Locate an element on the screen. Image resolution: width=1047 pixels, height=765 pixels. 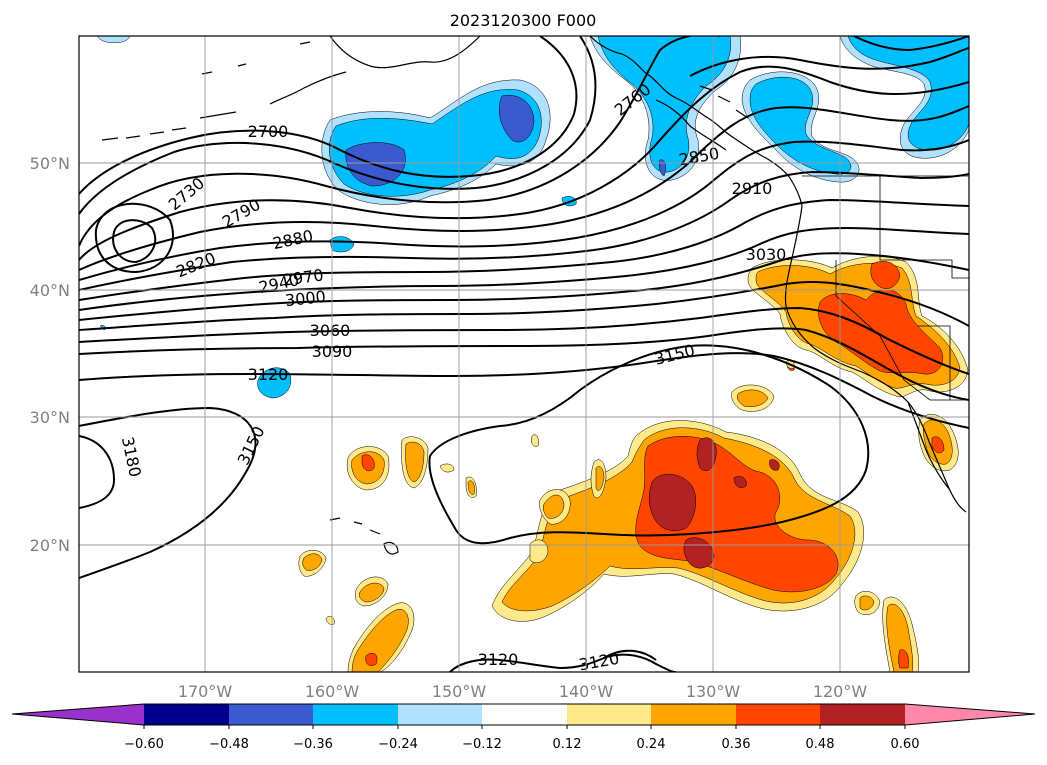
lon-label-140w: 140°W is located at coordinates (586, 691).